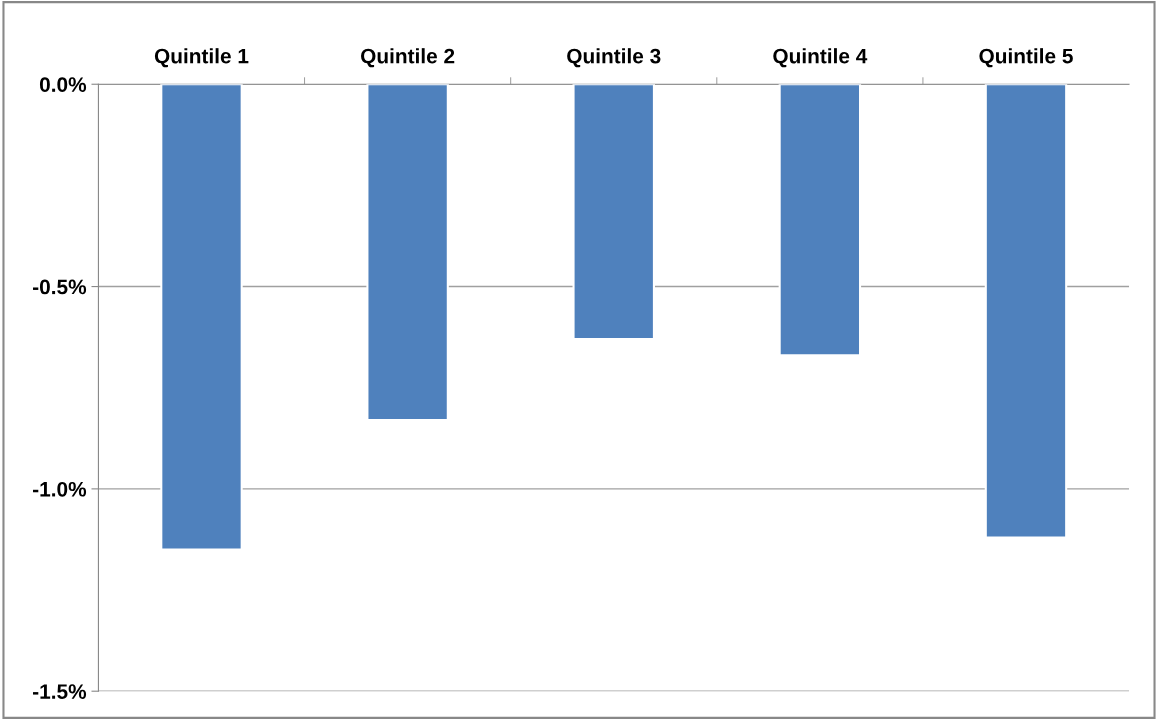 The image size is (1158, 720). Describe the element at coordinates (60, 287) in the screenshot. I see `y-tick-label: -0.5%` at that location.